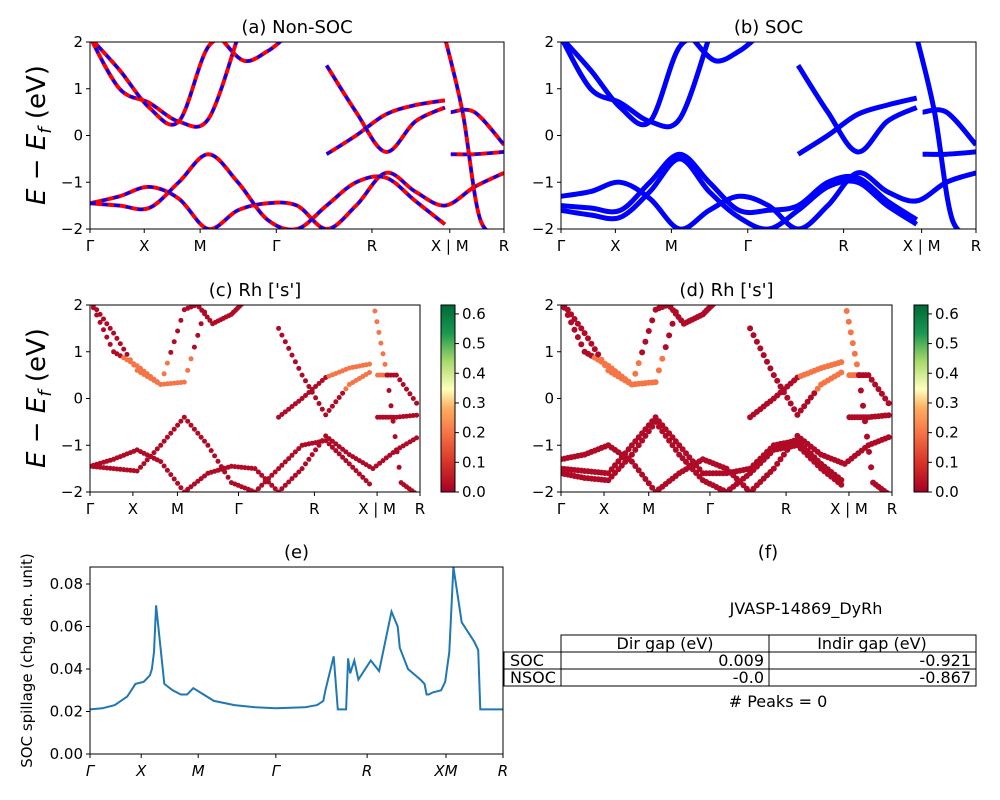  Describe the element at coordinates (527, 660) in the screenshot. I see `table-row-soc-label: SOC` at that location.